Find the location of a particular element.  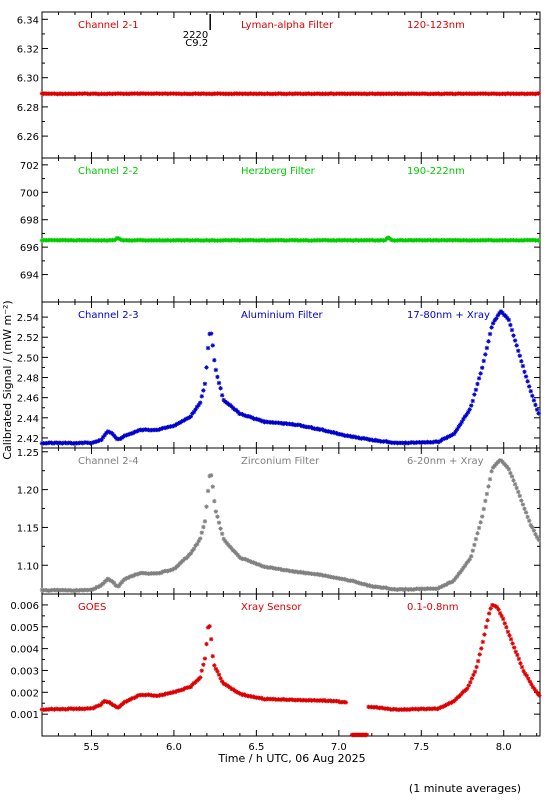

footnote: (1 minute averages) is located at coordinates (465, 788).